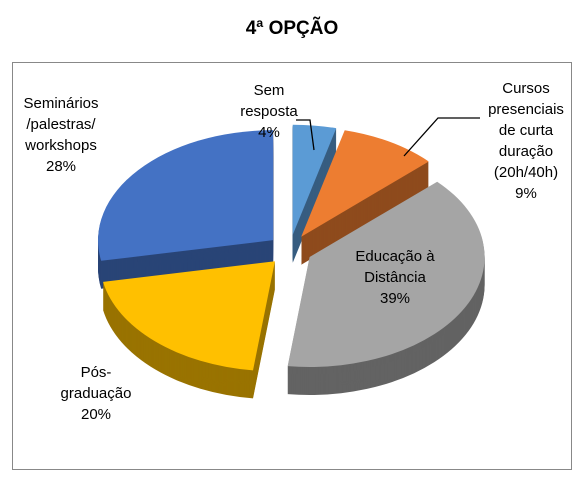  What do you see at coordinates (526, 193) in the screenshot?
I see `value-label: 9%` at bounding box center [526, 193].